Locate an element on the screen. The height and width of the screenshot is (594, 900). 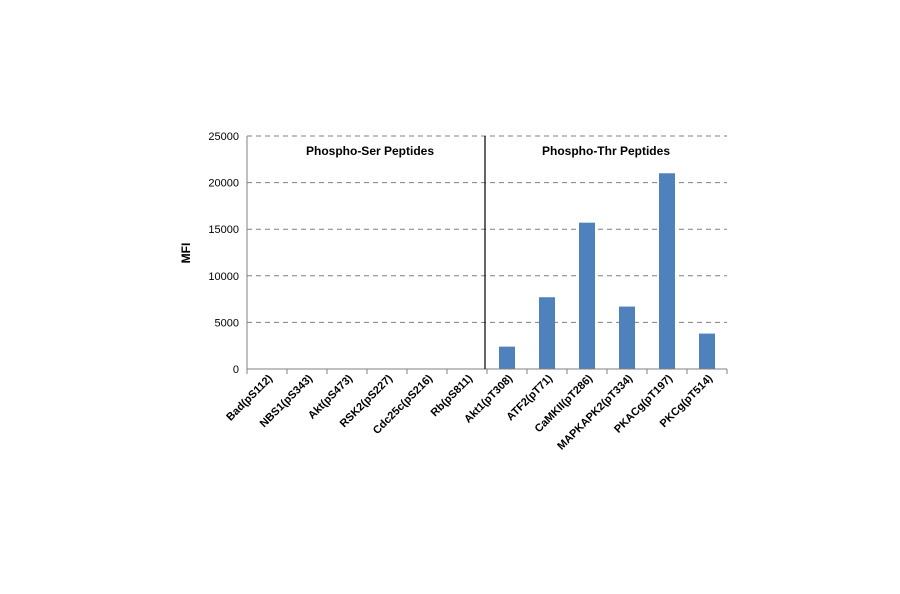
y-tick-label: 10000 is located at coordinates (223, 277).